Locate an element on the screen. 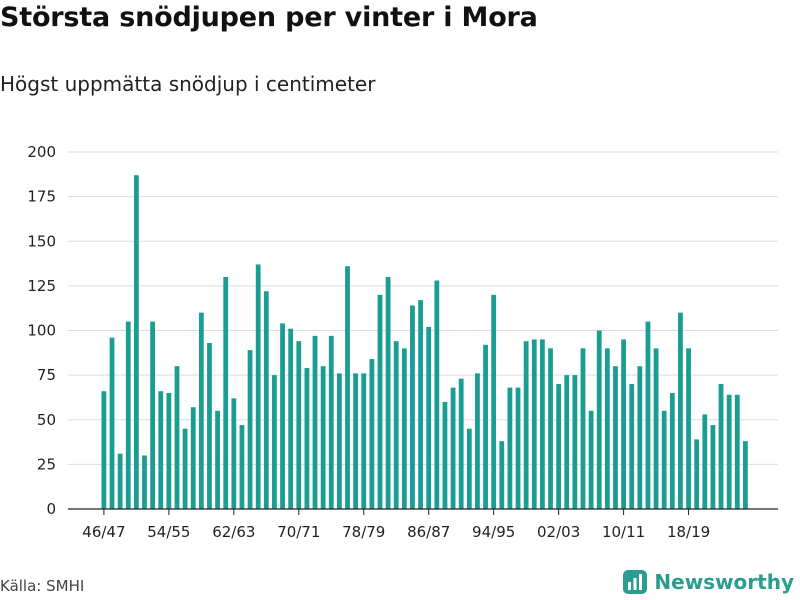 This screenshot has height=600, width=800. source-note: Källa: SMHI is located at coordinates (42, 586).